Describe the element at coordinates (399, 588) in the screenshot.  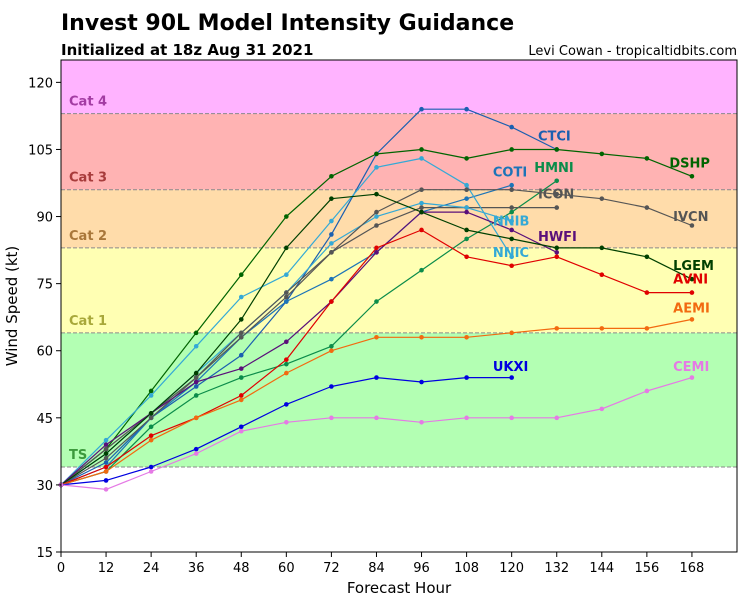
I see `x-axis-label: Forecast Hour` at that location.